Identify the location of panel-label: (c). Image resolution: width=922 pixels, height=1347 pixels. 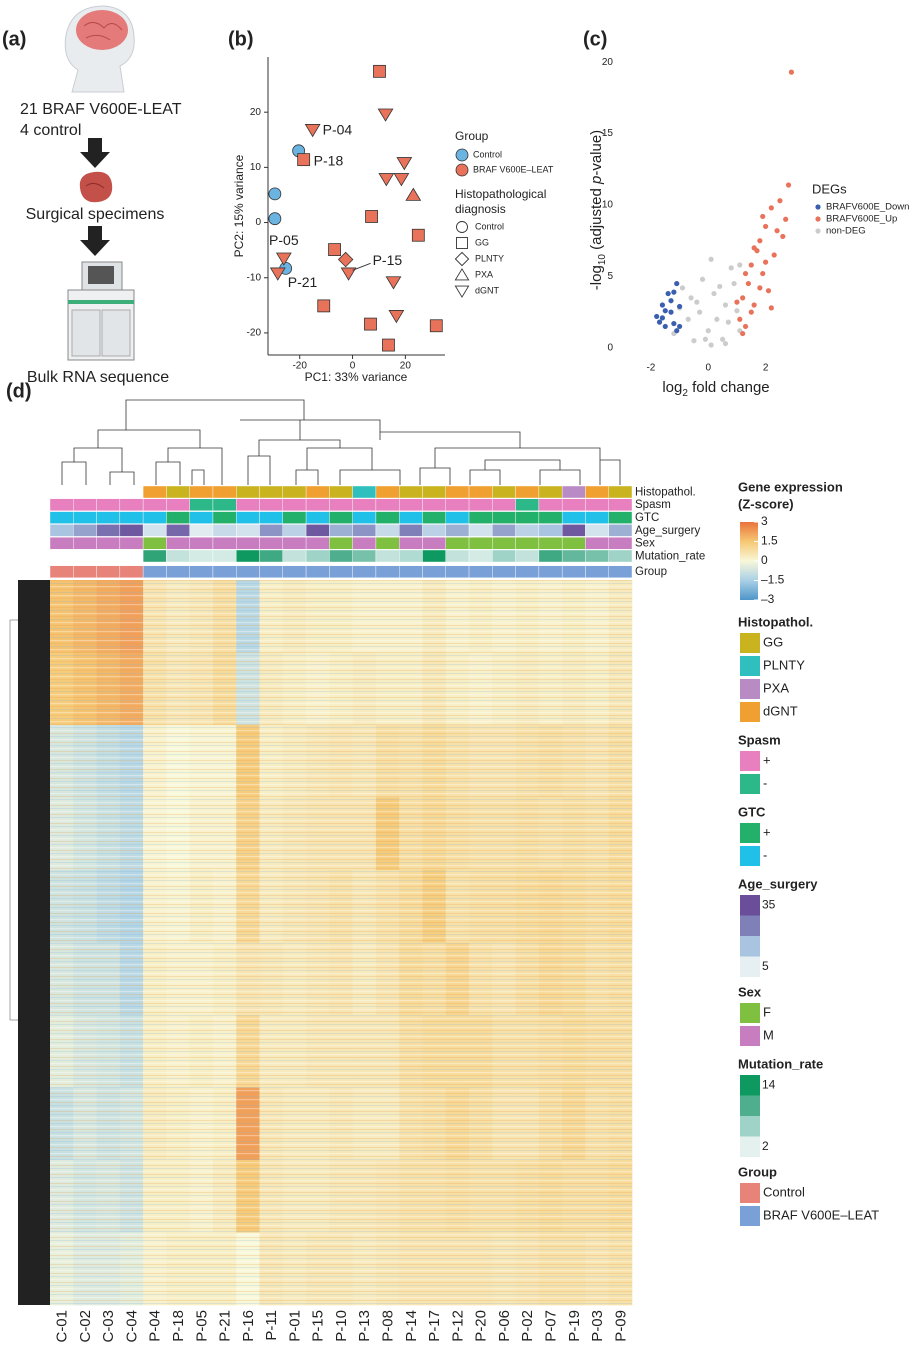
(595, 39).